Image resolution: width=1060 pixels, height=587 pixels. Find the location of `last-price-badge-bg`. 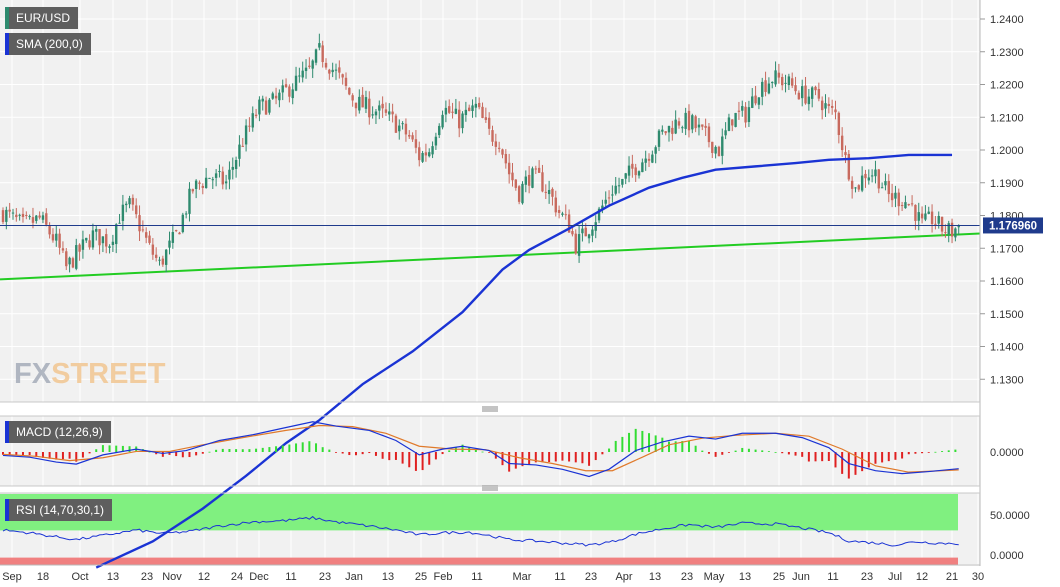

last-price-badge-bg is located at coordinates (1013, 225).